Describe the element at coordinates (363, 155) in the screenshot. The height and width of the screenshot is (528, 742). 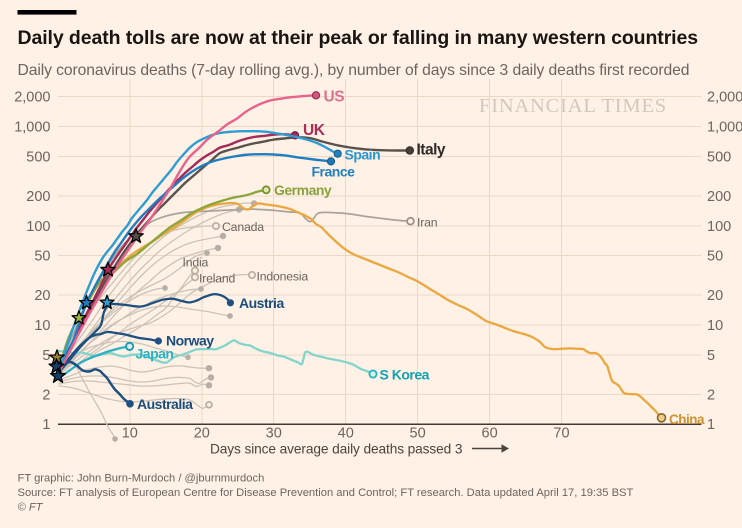
I see `svg-text: Spain` at that location.